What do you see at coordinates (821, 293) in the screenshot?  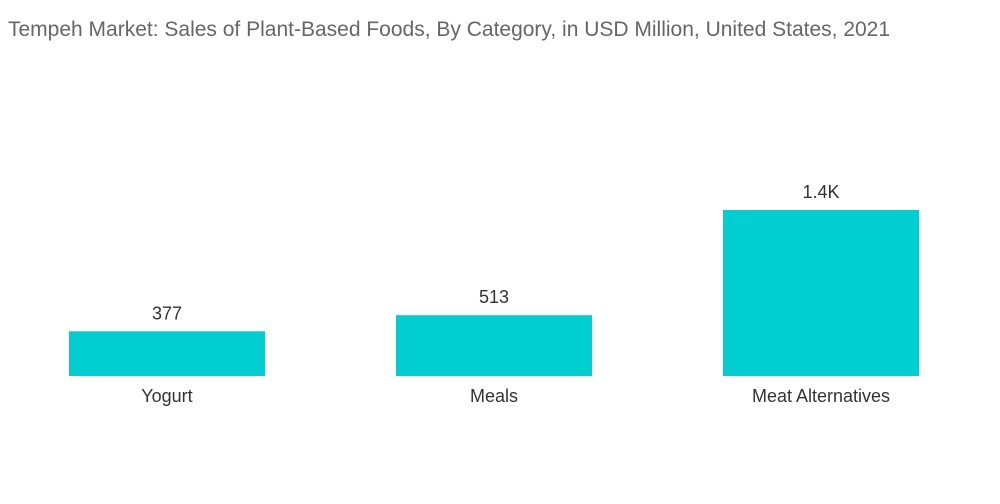 I see `bar-meat-alternatives` at bounding box center [821, 293].